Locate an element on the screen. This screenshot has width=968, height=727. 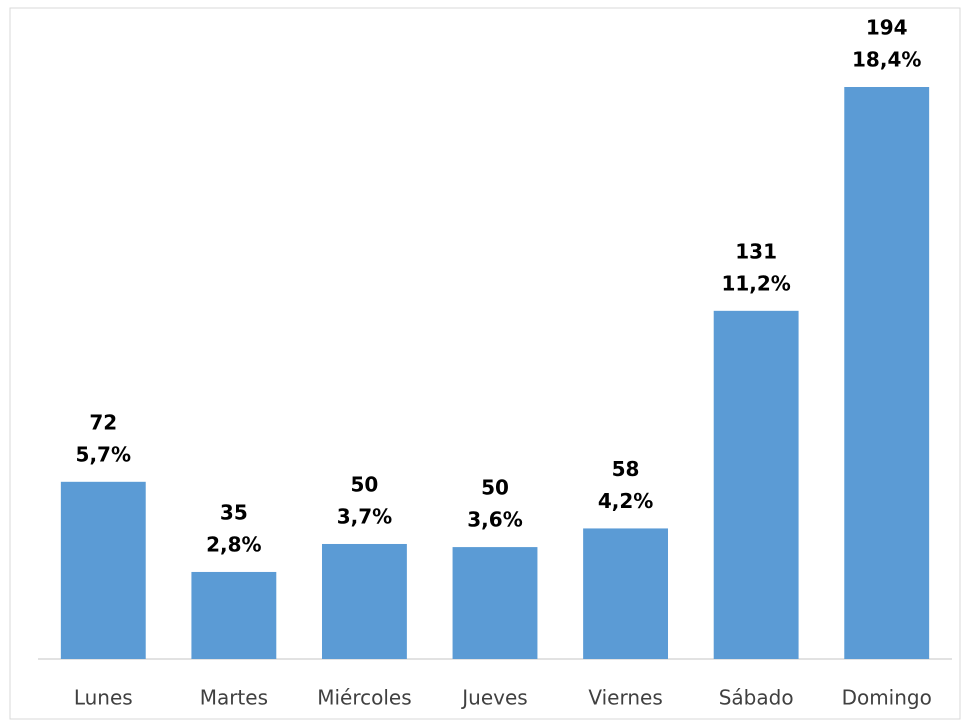
percent-label: 18,4% is located at coordinates (886, 60).